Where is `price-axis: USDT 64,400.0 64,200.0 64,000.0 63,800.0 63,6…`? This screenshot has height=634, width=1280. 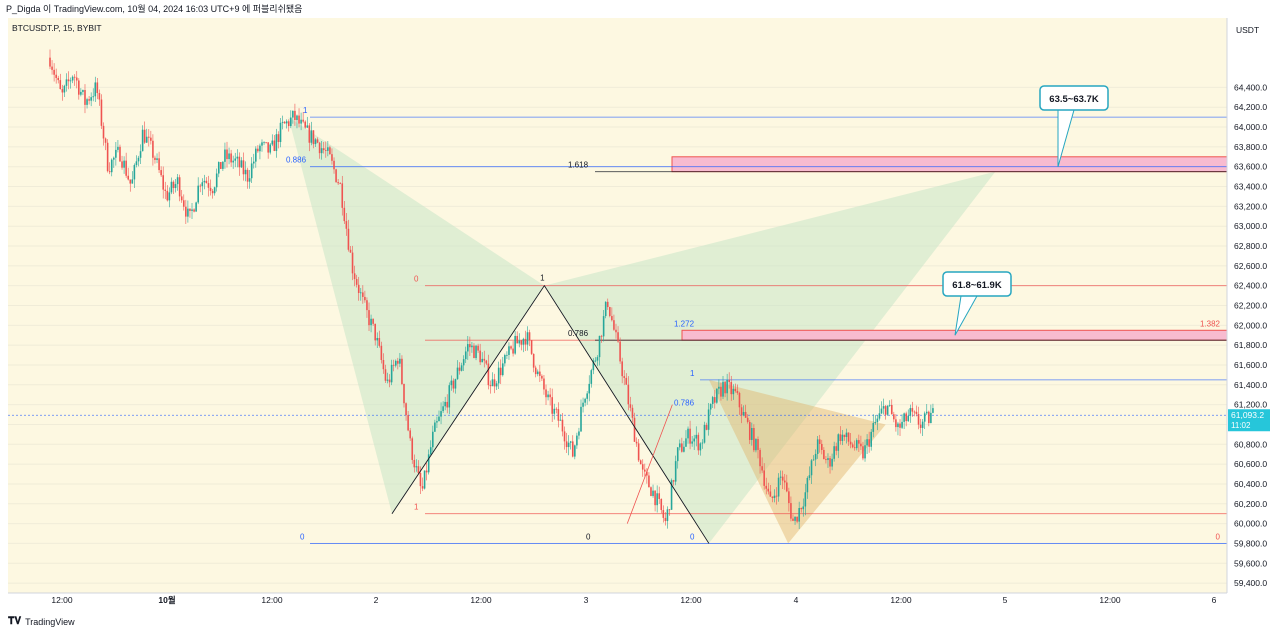
price-axis: USDT 64,400.0 64,200.0 64,000.0 63,800.0 63,6… is located at coordinates (1253, 306).